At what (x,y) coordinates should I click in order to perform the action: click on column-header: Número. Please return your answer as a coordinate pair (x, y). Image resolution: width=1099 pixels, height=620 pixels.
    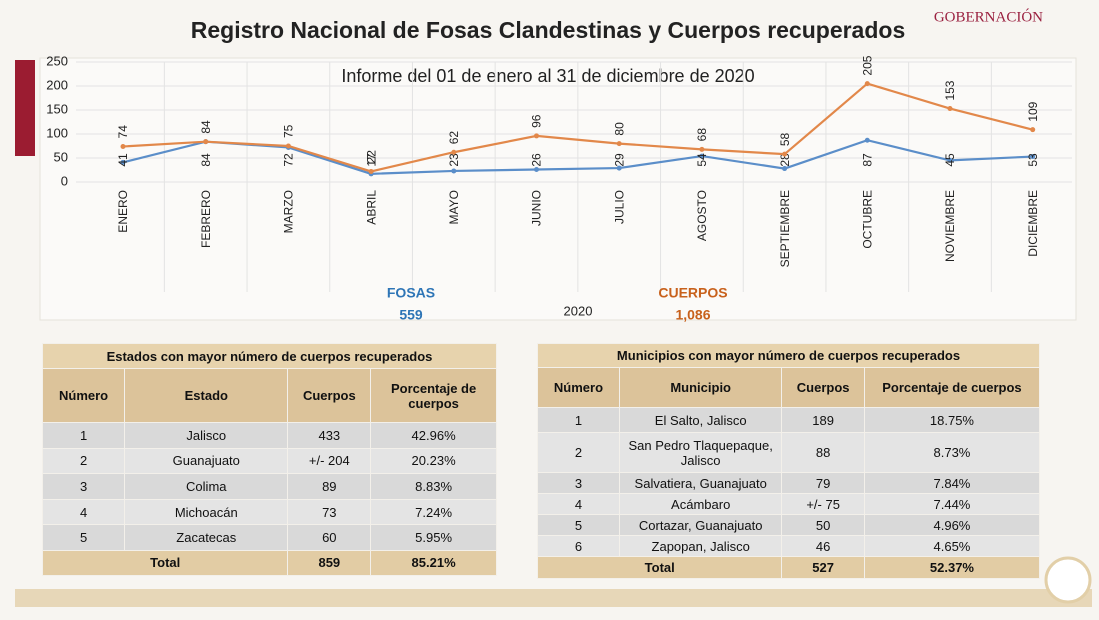
    Looking at the image, I should click on (83, 395).